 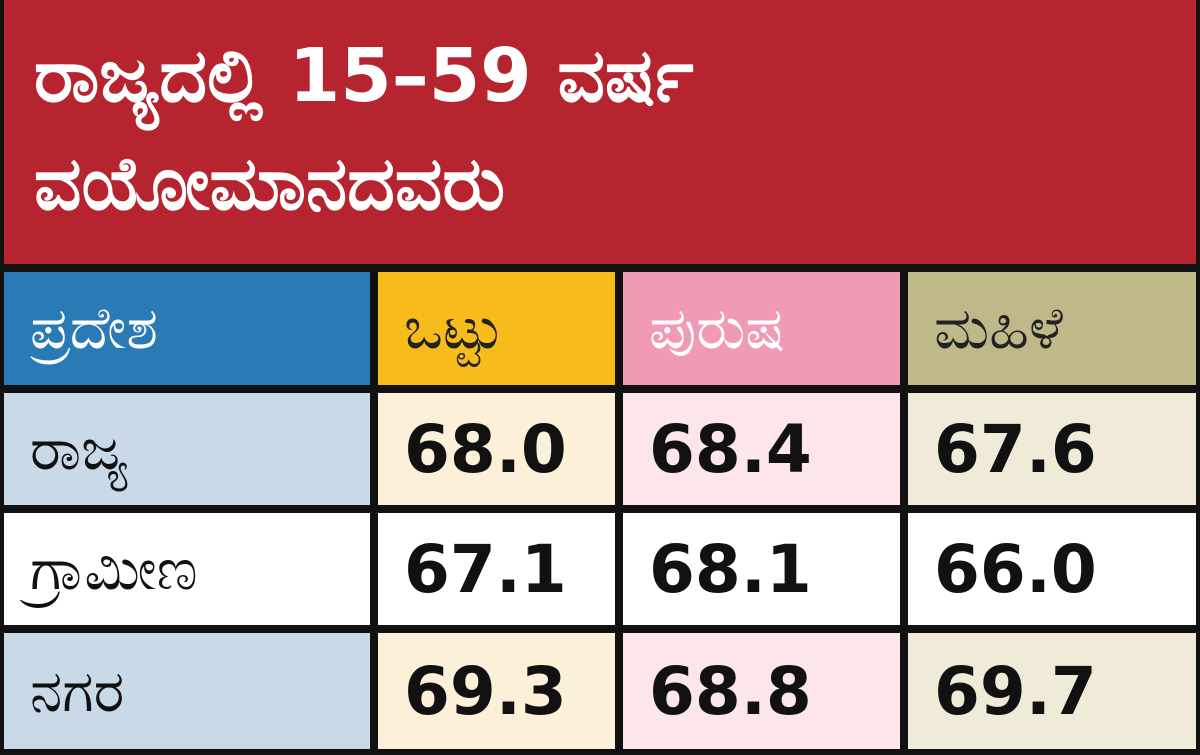 I want to click on row-label: ಗ್ರಾಮೀಣ, so click(x=187, y=569).